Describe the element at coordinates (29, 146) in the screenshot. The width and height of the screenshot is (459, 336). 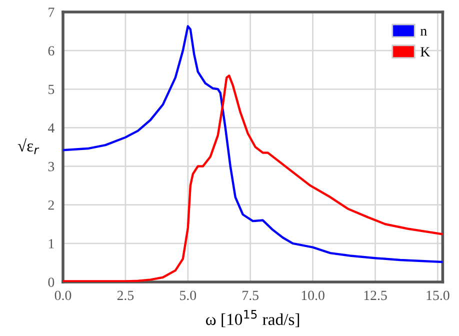
I see `y-axis-title: √ε$_{r}$` at that location.